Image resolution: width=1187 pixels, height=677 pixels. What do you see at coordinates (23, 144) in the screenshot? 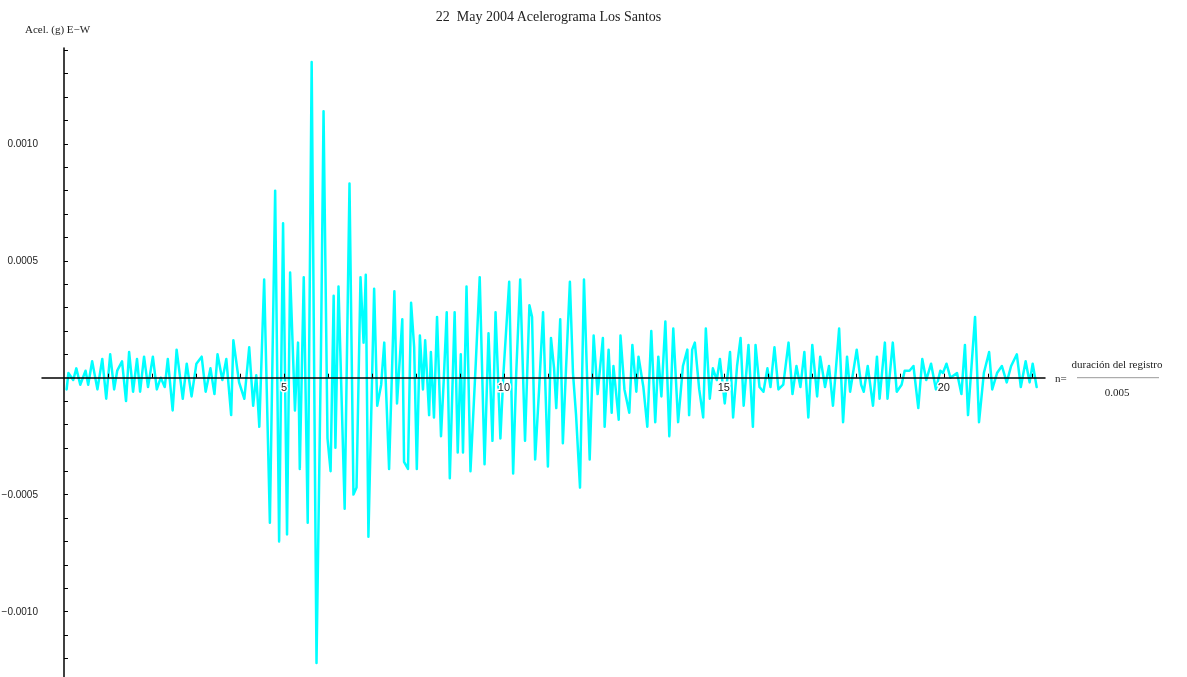
I see `y-tick-label: 0.0010` at bounding box center [23, 144].